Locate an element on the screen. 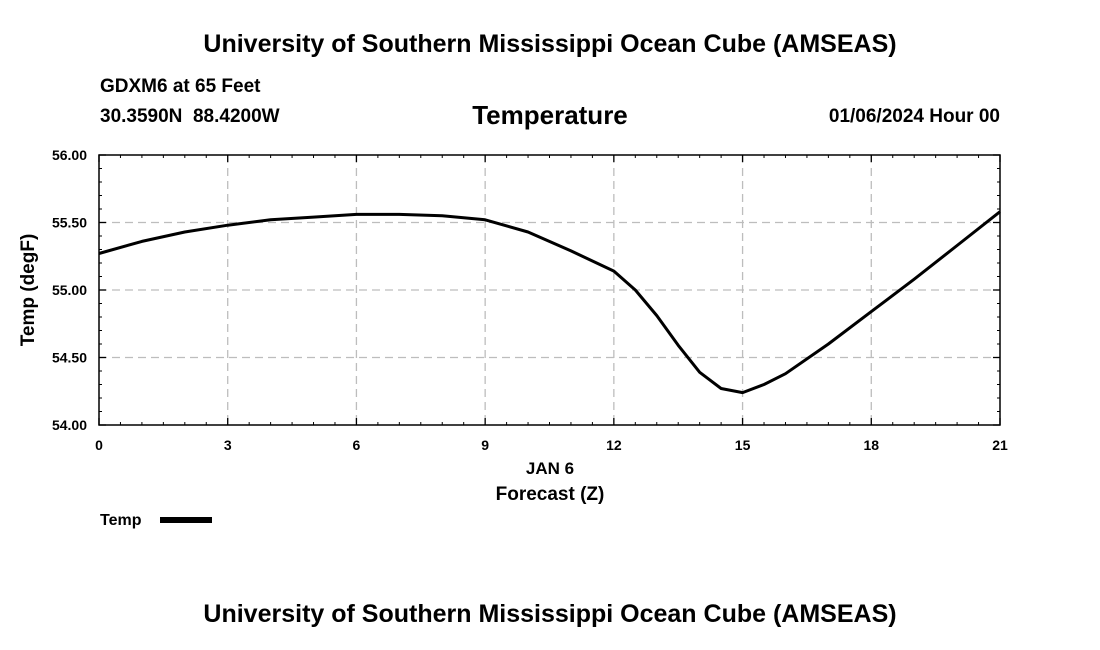 The height and width of the screenshot is (650, 1100). y-tick-label: 55.50 is located at coordinates (69, 223).